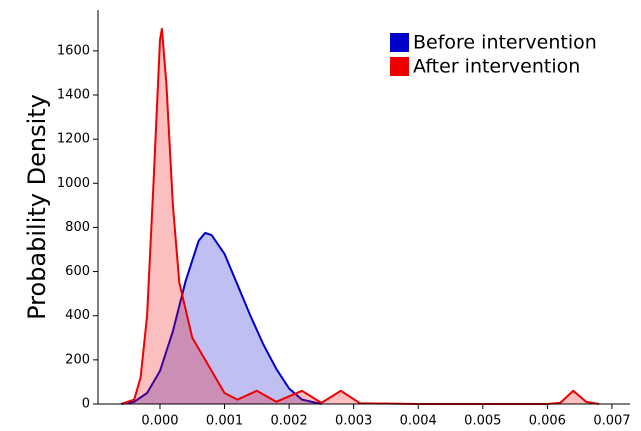 This screenshot has width=641, height=431. Describe the element at coordinates (37, 207) in the screenshot. I see `y-axis-label: Probability Density` at that location.